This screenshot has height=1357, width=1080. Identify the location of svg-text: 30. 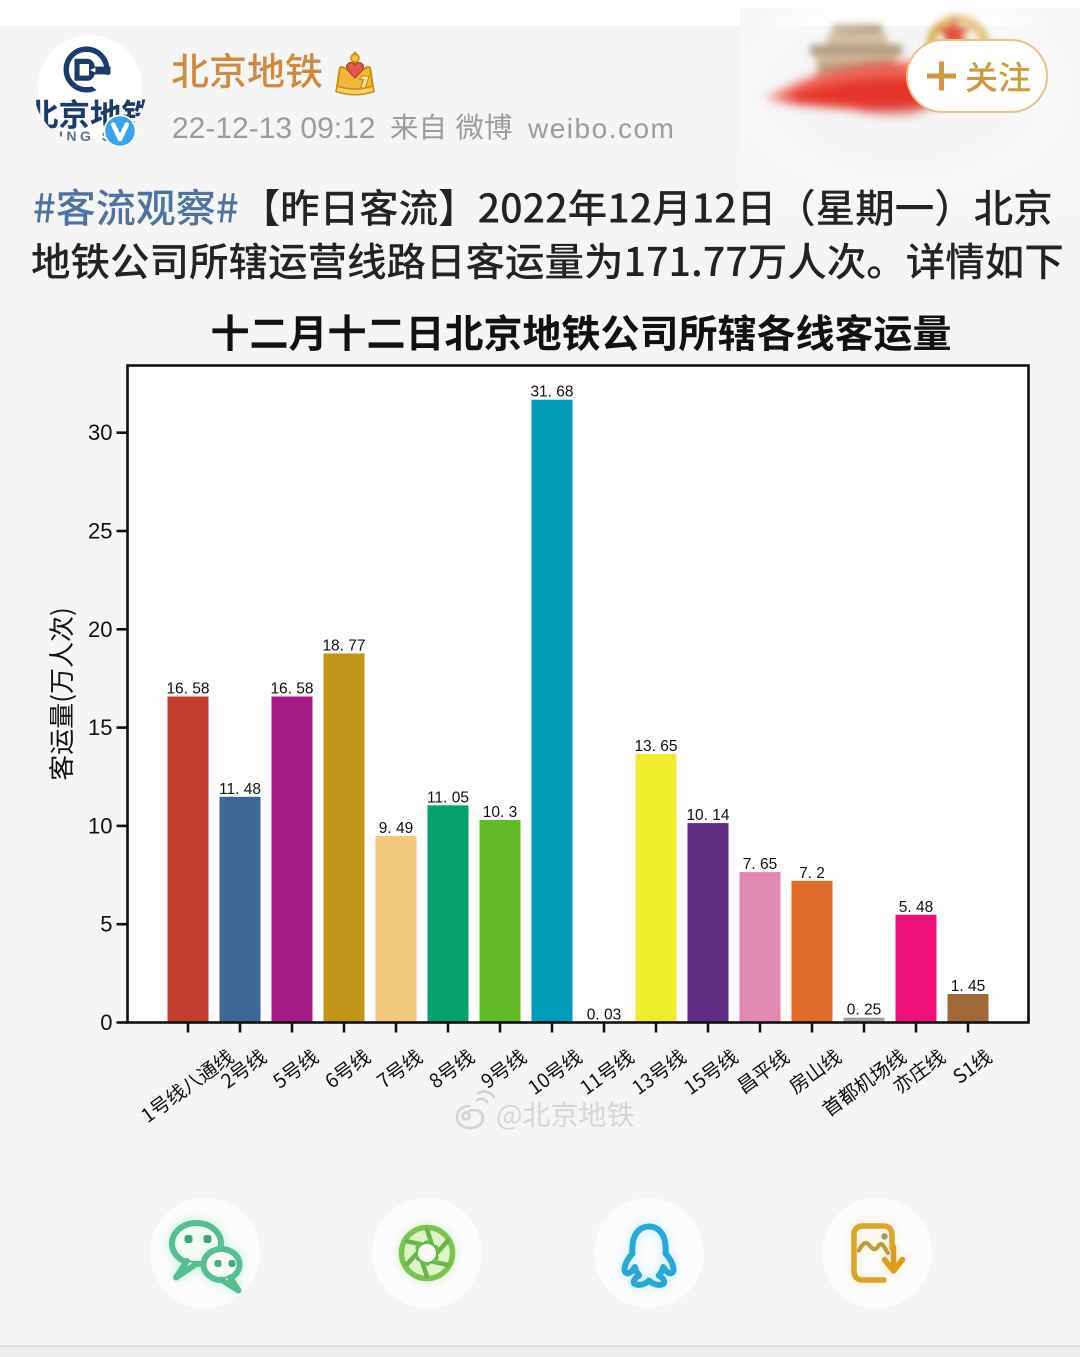
(100, 432).